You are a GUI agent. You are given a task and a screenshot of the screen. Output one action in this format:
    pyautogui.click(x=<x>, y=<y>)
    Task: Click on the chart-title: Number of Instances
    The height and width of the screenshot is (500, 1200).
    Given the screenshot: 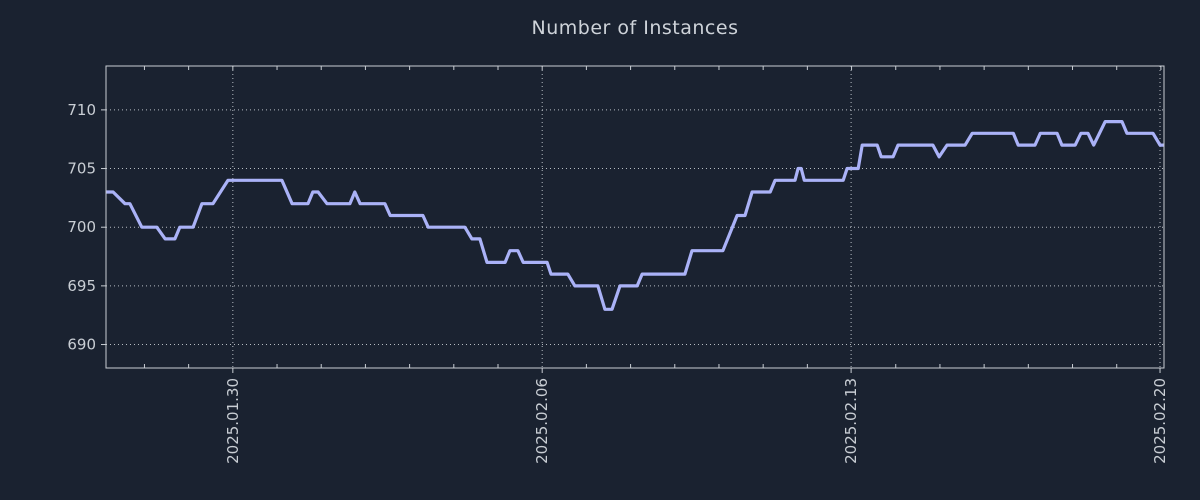 What is the action you would take?
    pyautogui.click(x=635, y=28)
    